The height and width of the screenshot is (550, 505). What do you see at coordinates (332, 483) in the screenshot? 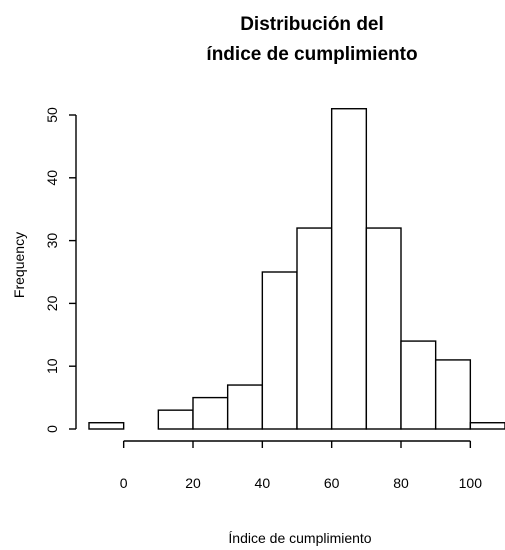
I see `x-tick-label: 60` at bounding box center [332, 483].